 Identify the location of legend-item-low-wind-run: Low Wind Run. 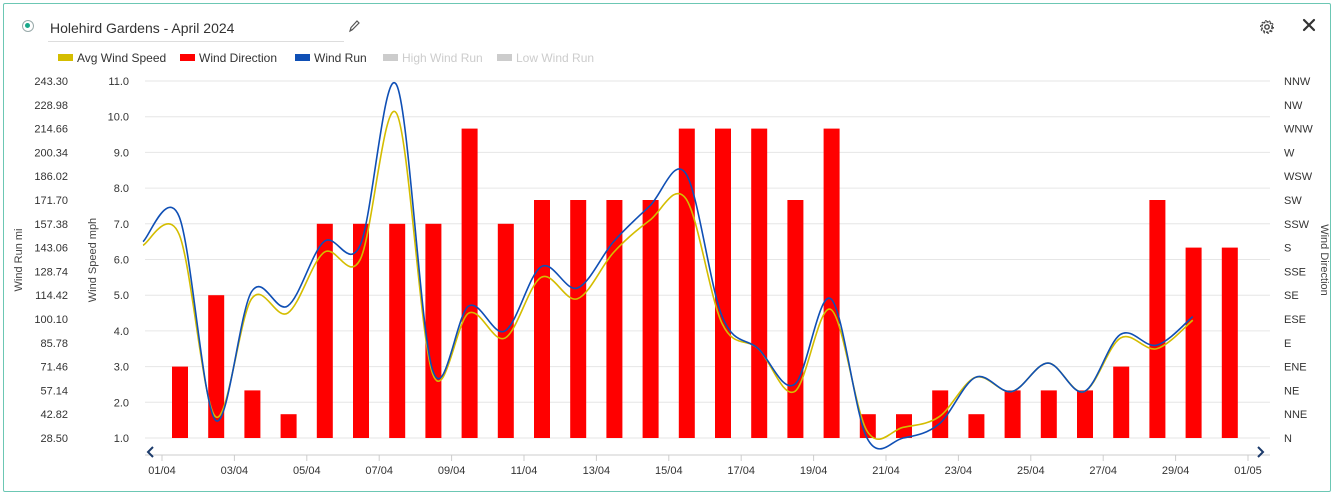
(545, 58).